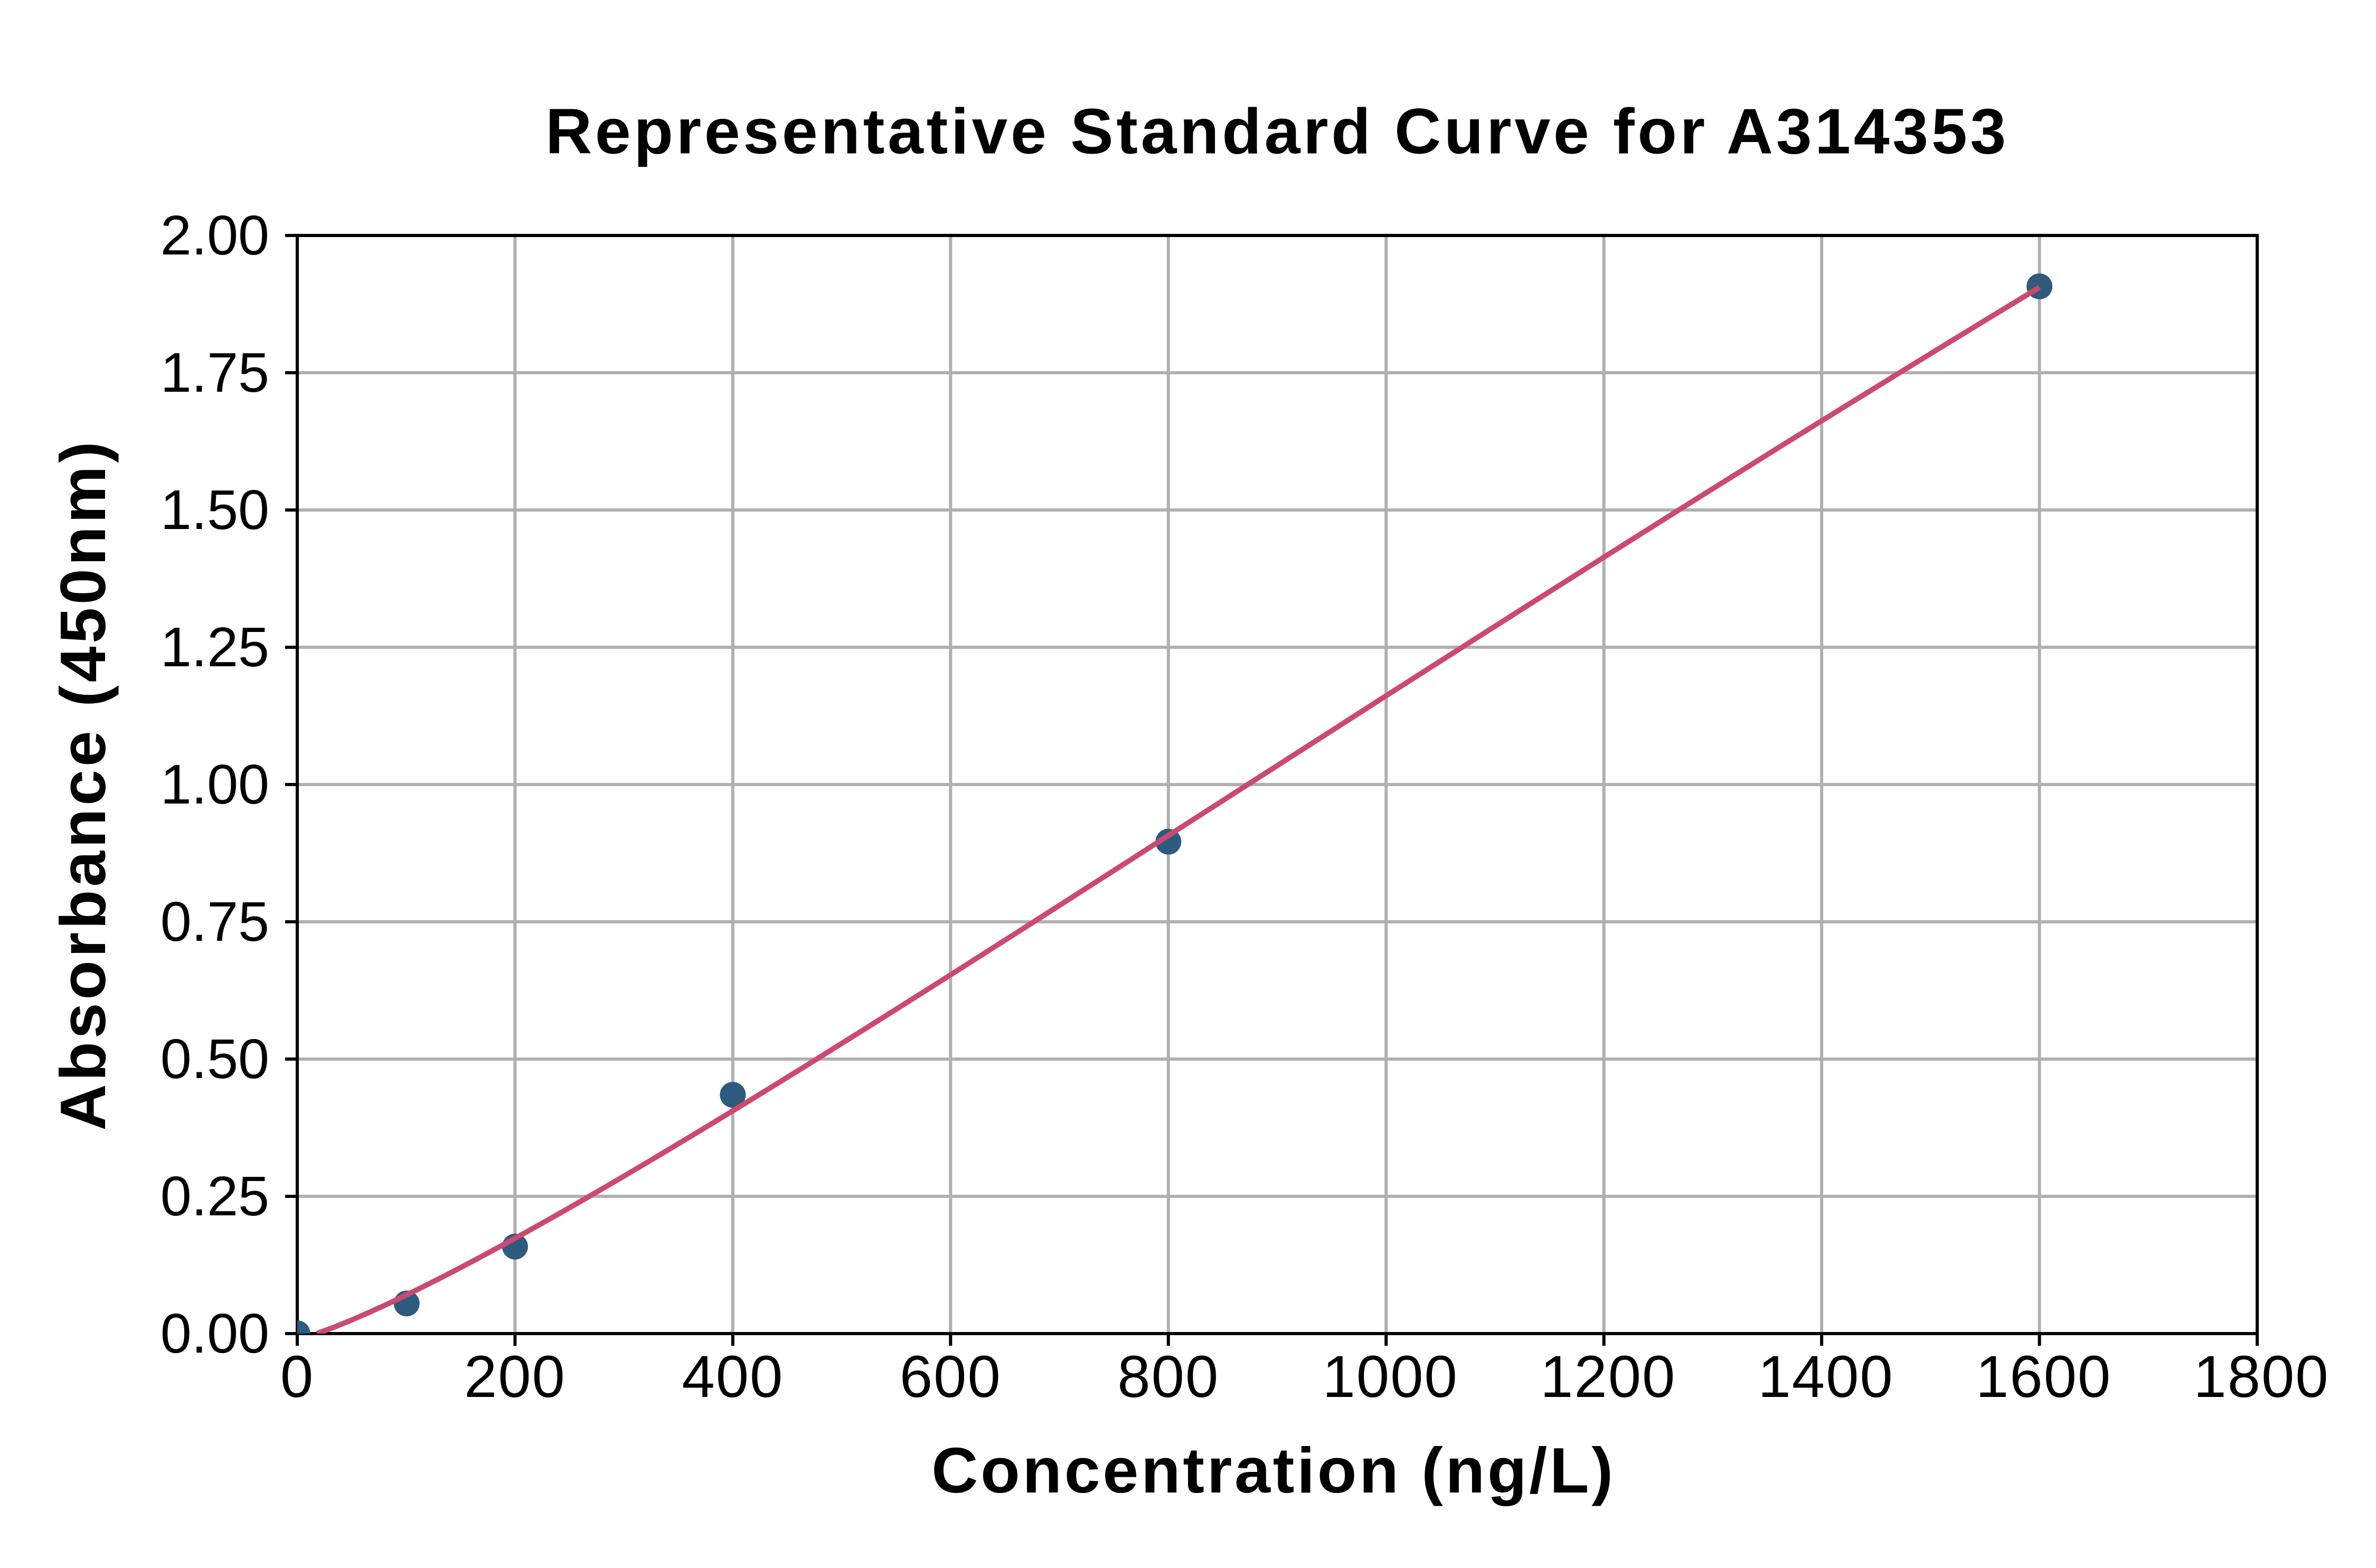  I want to click on svg-text: 0.50, so click(215, 1059).